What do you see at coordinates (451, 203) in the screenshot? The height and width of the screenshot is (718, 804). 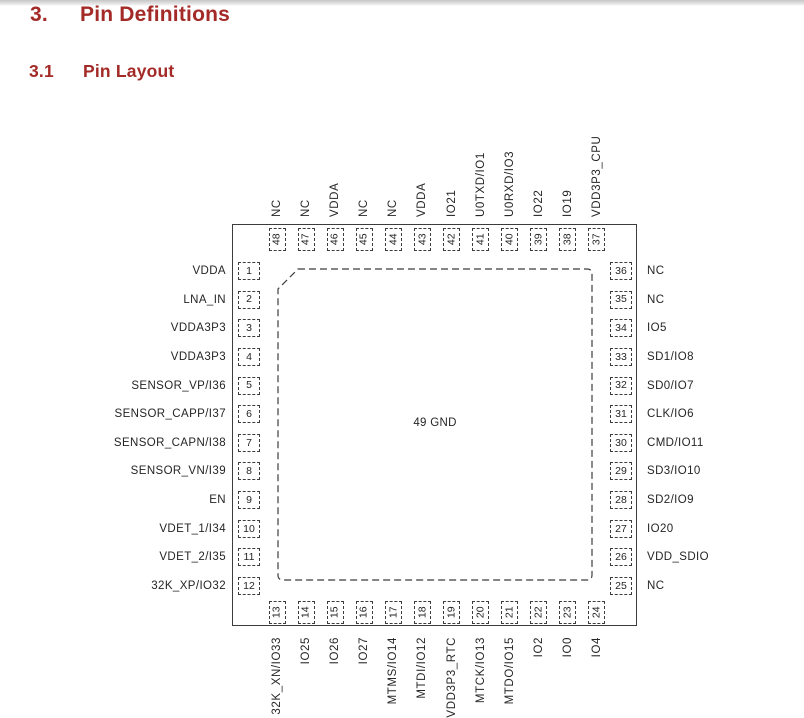 I see `pin-label: IO21` at bounding box center [451, 203].